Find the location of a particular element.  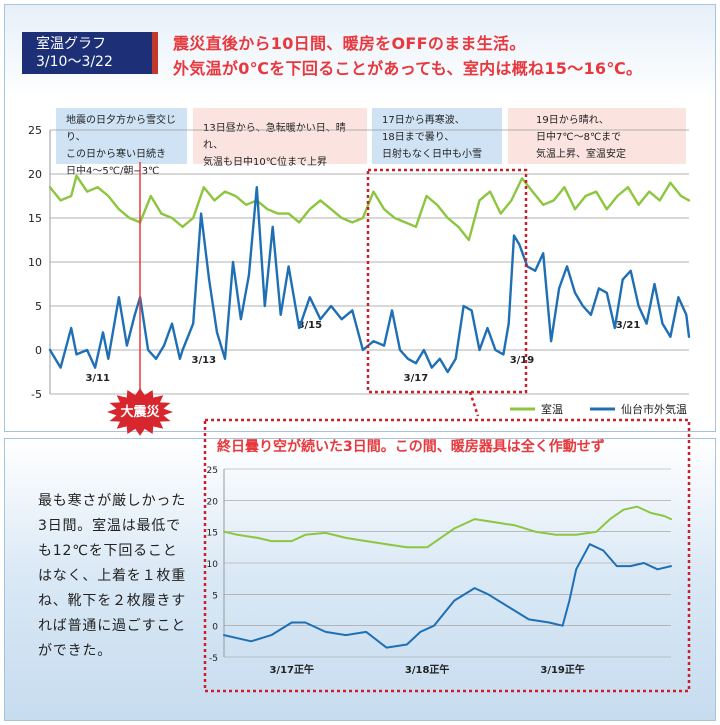

annotation-1-line: この日から寒い日続き is located at coordinates (116, 154).